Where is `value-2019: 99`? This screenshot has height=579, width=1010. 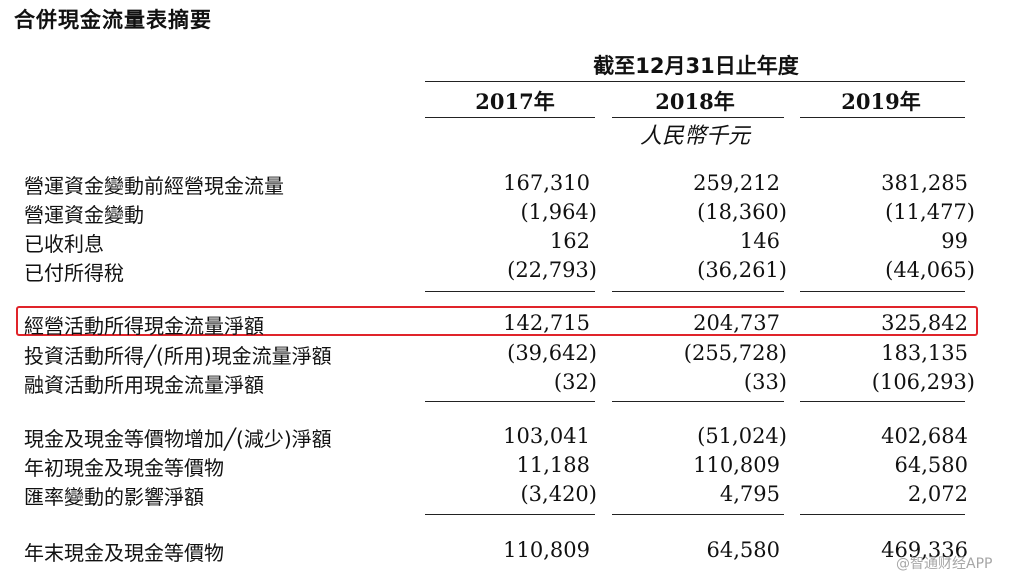
value-2019: 99 is located at coordinates (954, 241).